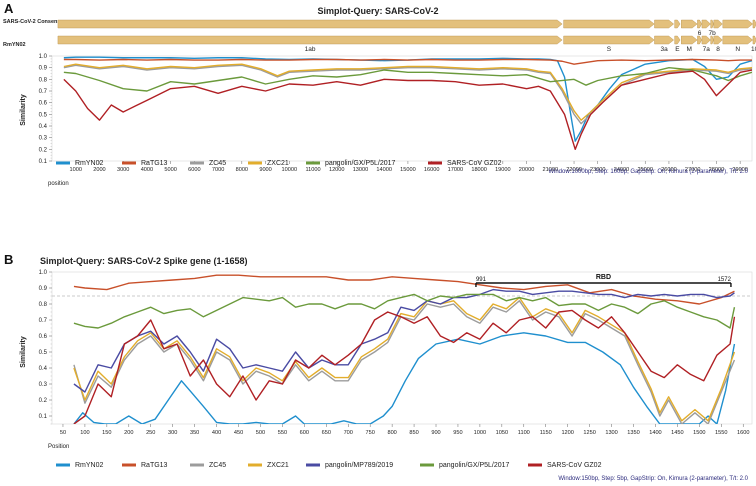 The width and height of the screenshot is (756, 486). I want to click on gene-label-n: N, so click(737, 49).